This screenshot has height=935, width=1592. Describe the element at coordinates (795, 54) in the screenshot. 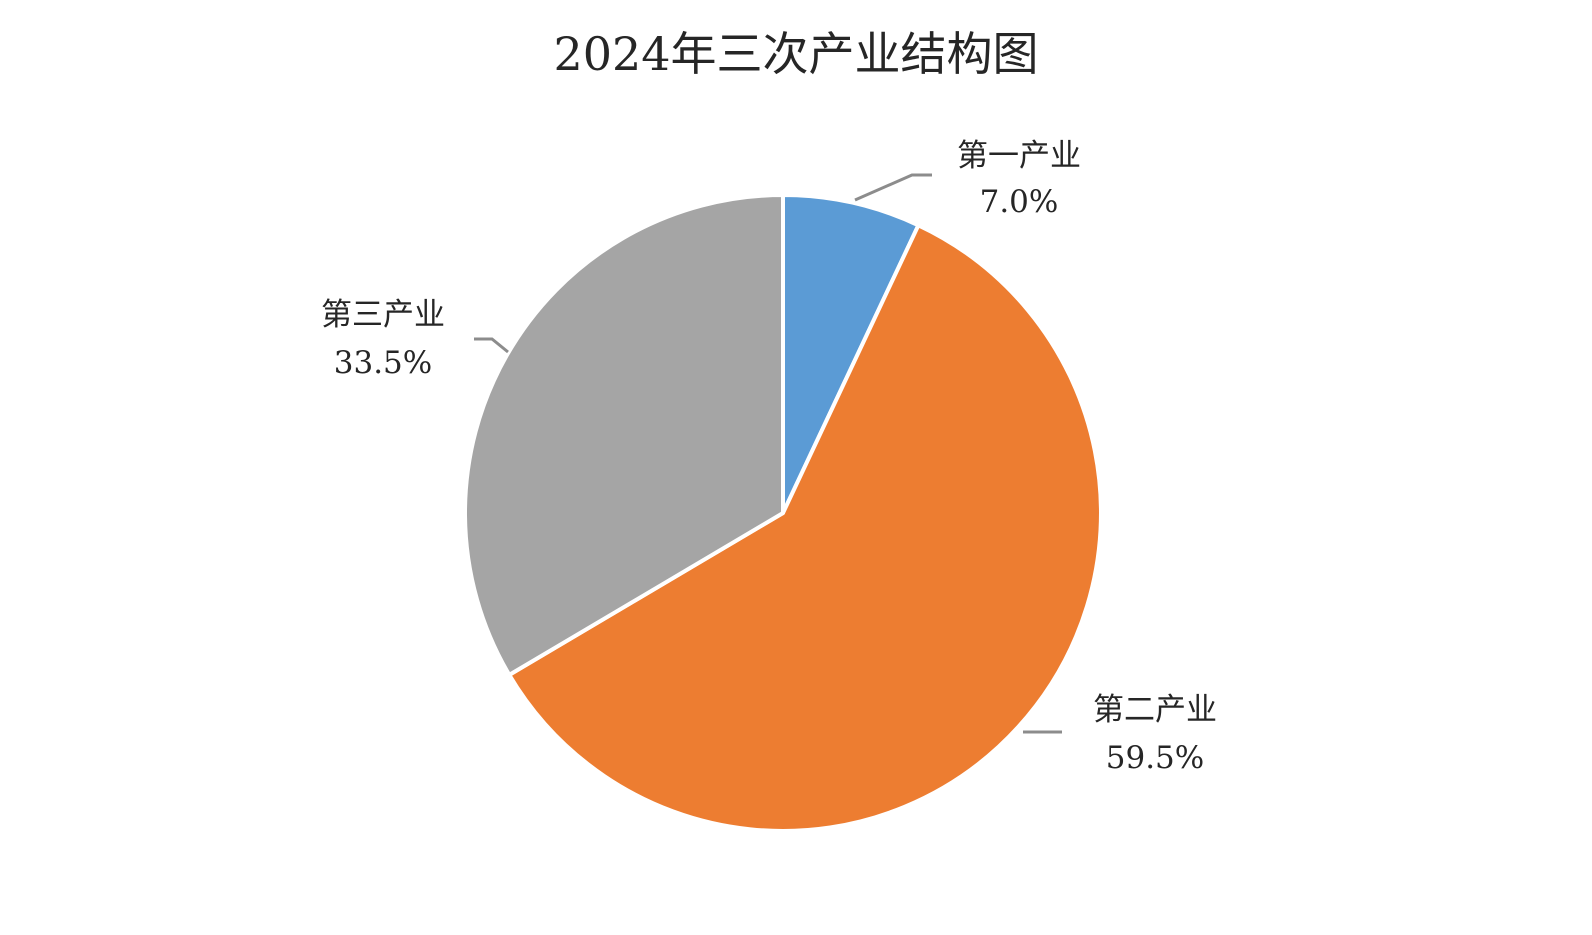

I see `chart-title: 2024年三次产业结构图` at that location.